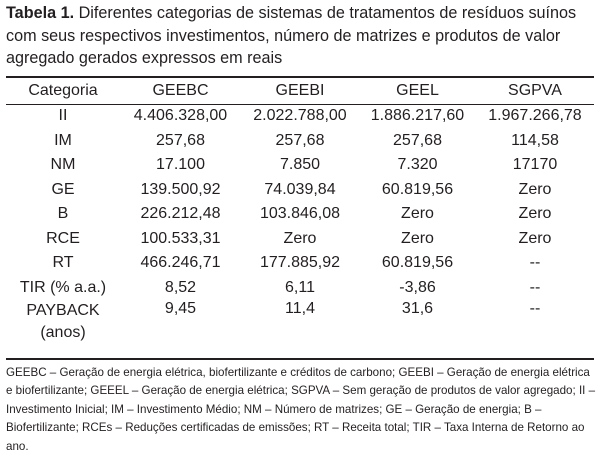 The image size is (600, 461). Describe the element at coordinates (180, 214) in the screenshot. I see `table-cell: 226.212,48` at that location.